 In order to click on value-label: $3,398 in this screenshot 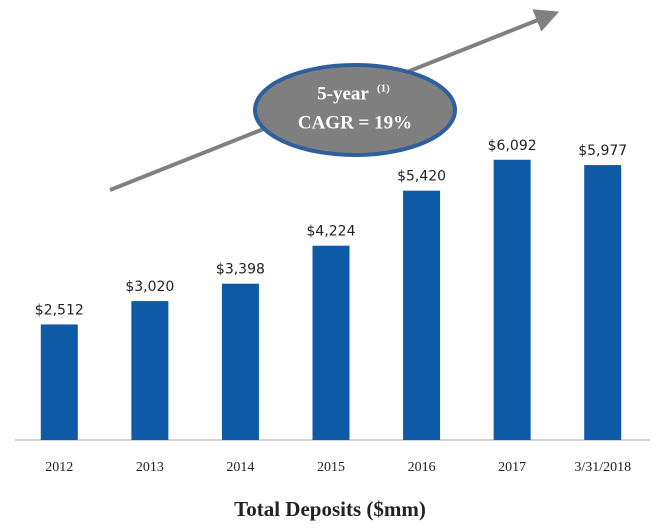, I will do `click(240, 270)`.